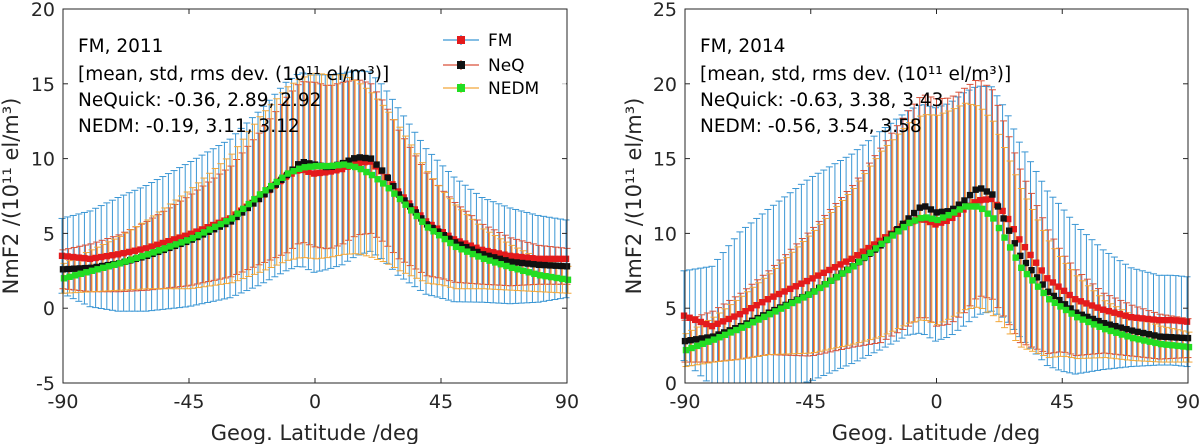  Describe the element at coordinates (671, 309) in the screenshot. I see `y-tick-label: 5` at that location.